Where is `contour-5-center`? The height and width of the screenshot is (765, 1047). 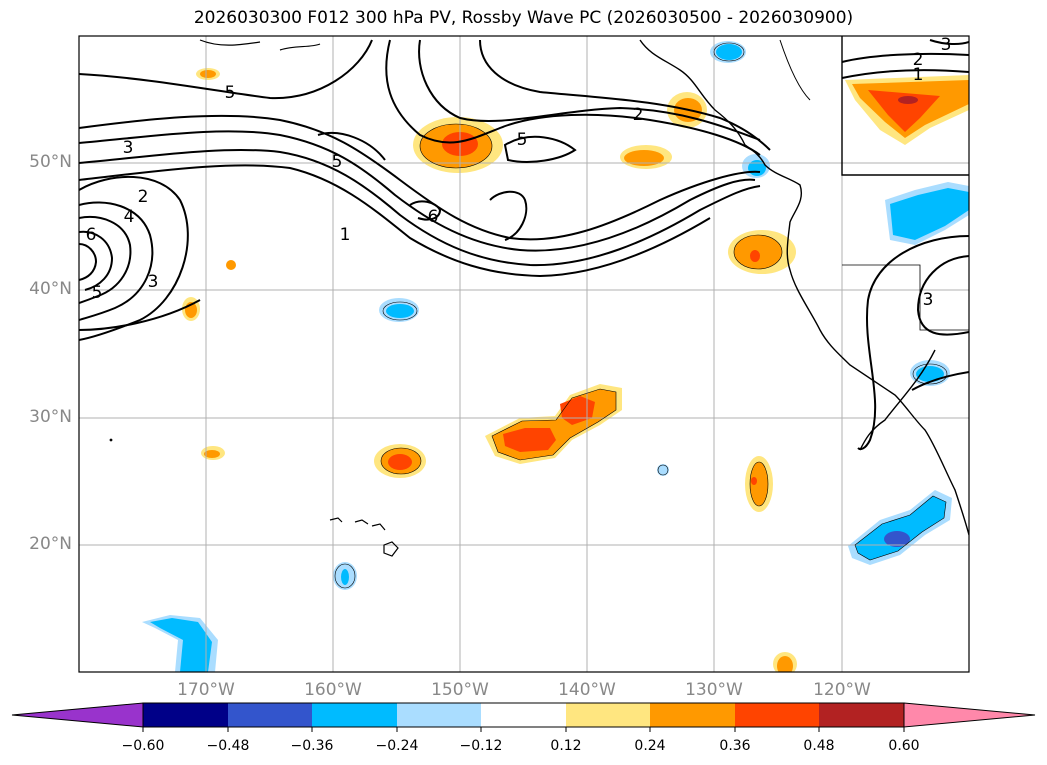
contour-5-center is located at coordinates (351, 146).